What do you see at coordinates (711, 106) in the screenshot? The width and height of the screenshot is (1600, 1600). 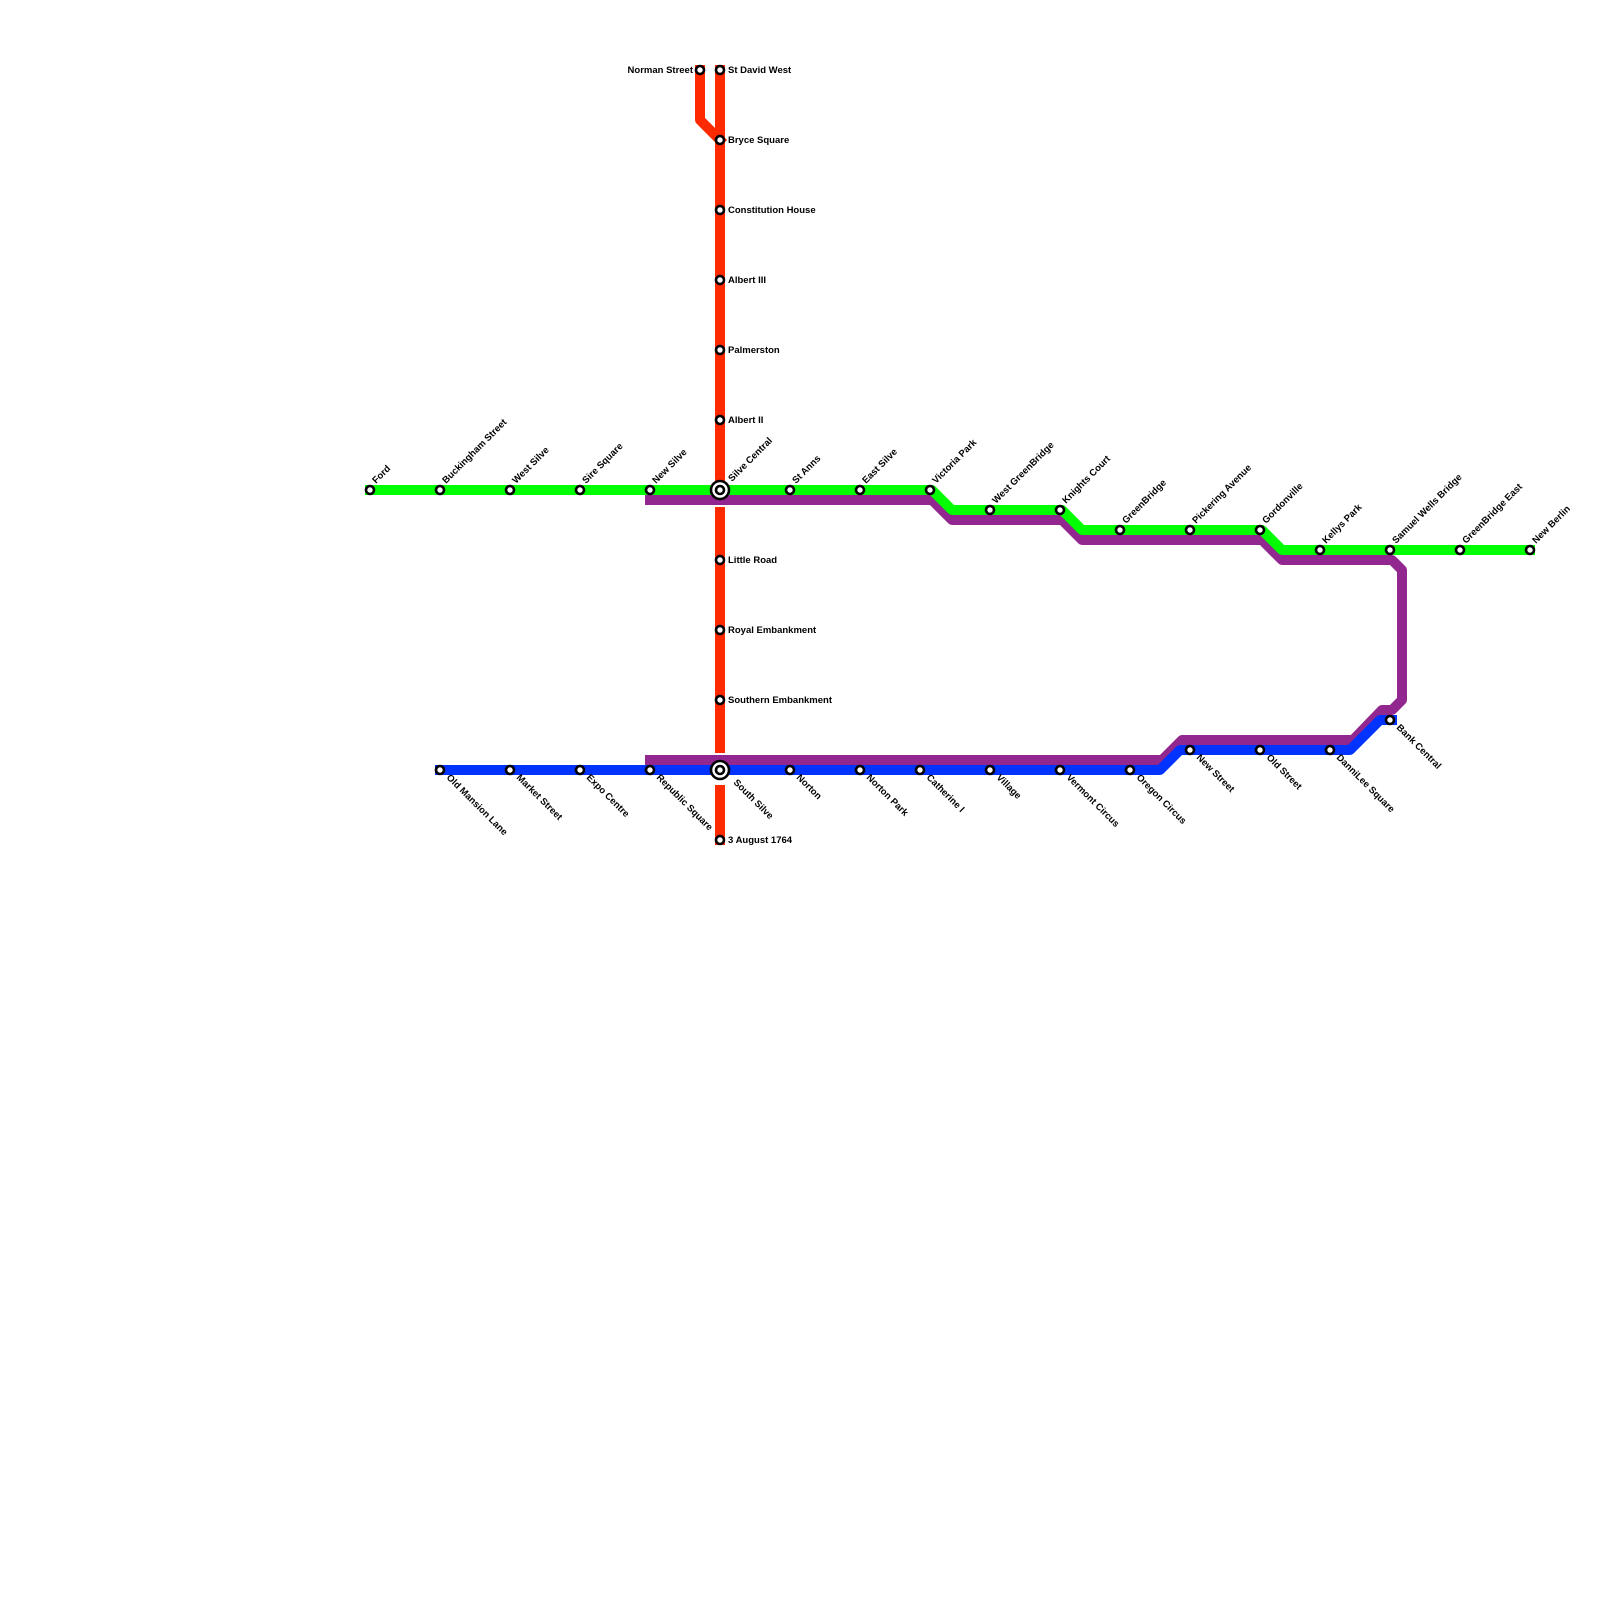 I see `red-line-north-branch` at bounding box center [711, 106].